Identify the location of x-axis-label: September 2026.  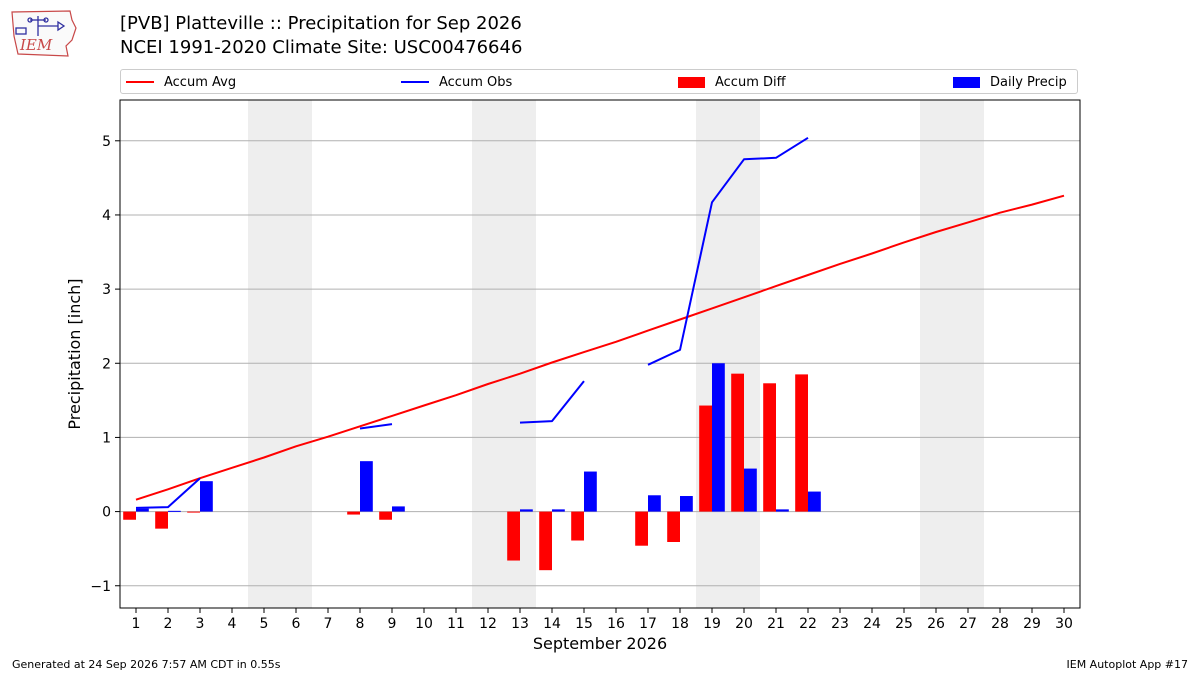
(600, 643).